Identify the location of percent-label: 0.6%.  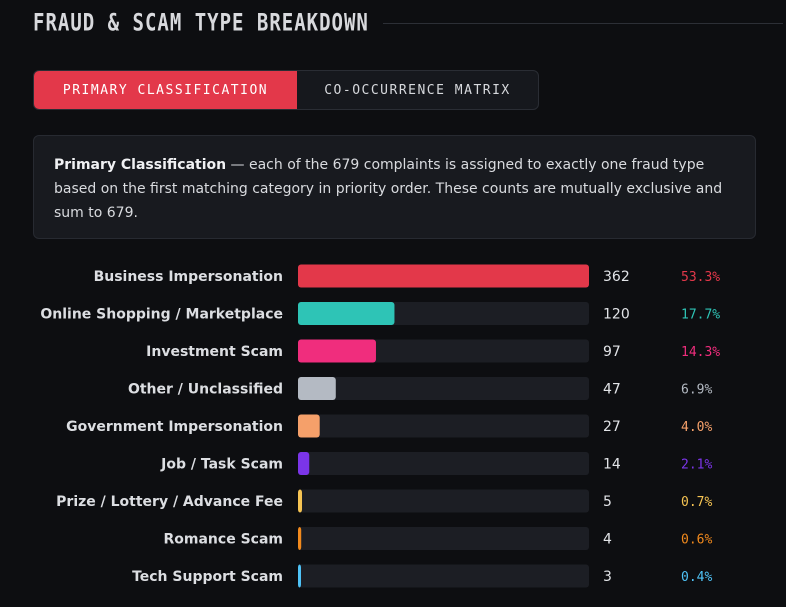
(696, 540).